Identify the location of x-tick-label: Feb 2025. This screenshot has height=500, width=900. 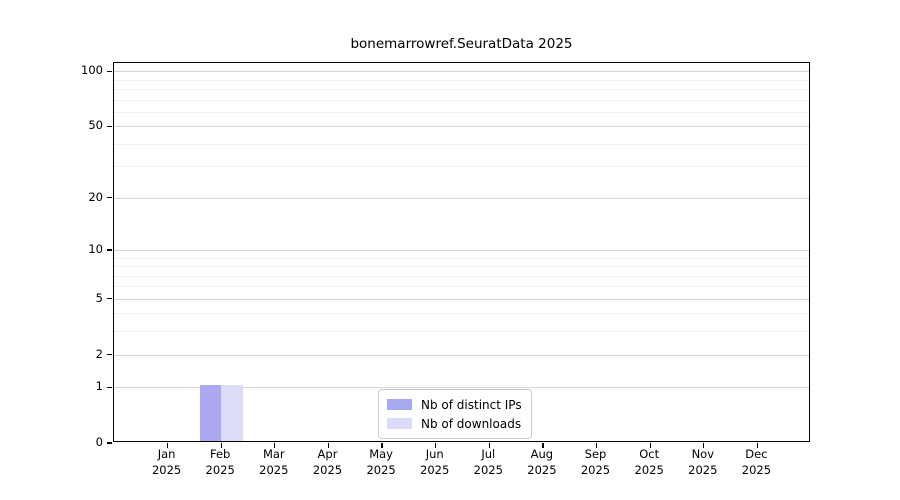
(220, 462).